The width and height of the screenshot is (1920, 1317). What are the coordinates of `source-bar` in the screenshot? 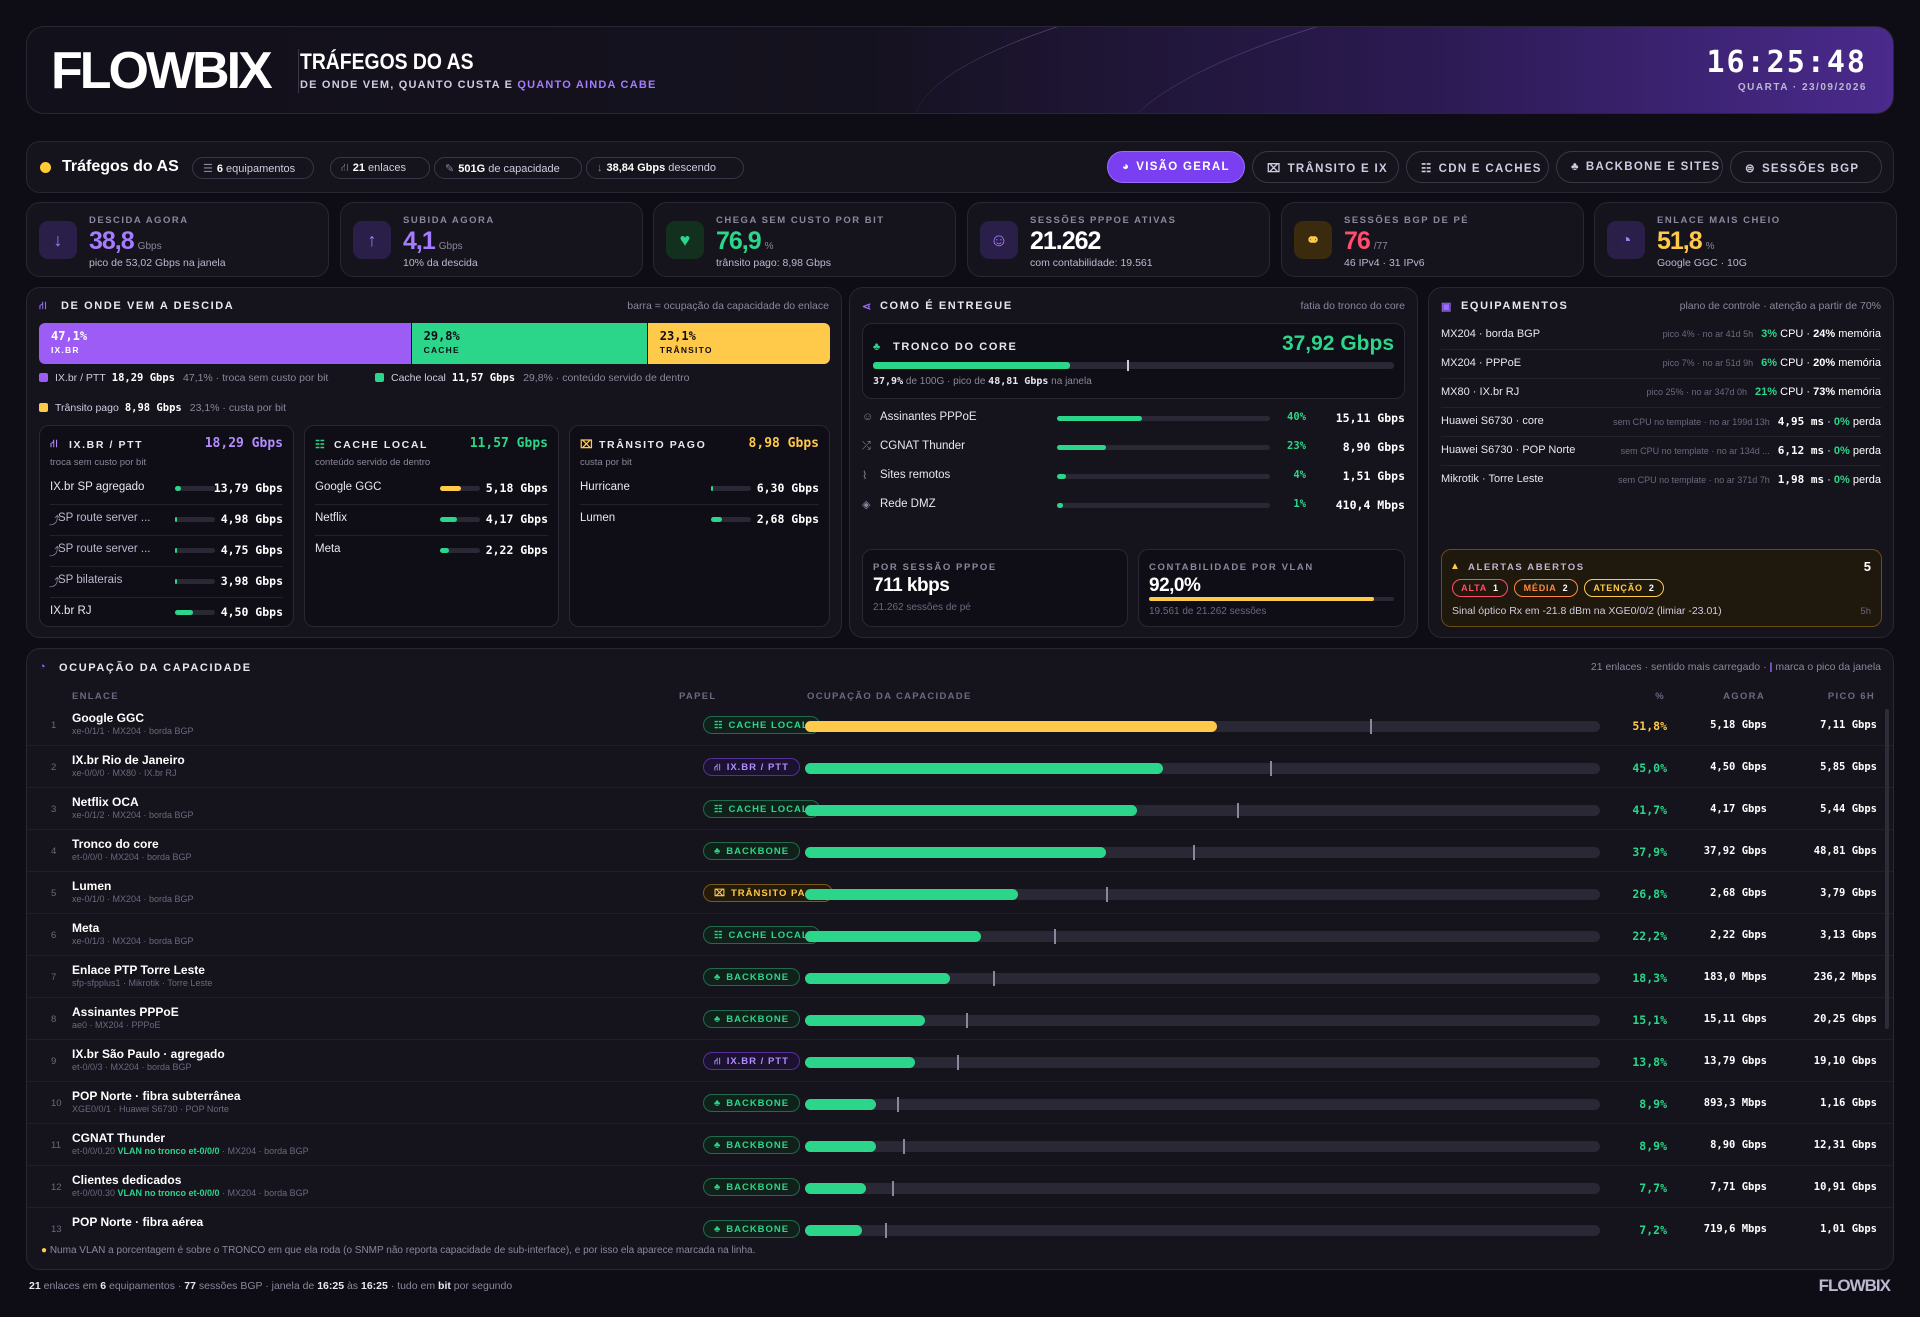 It's located at (195, 550).